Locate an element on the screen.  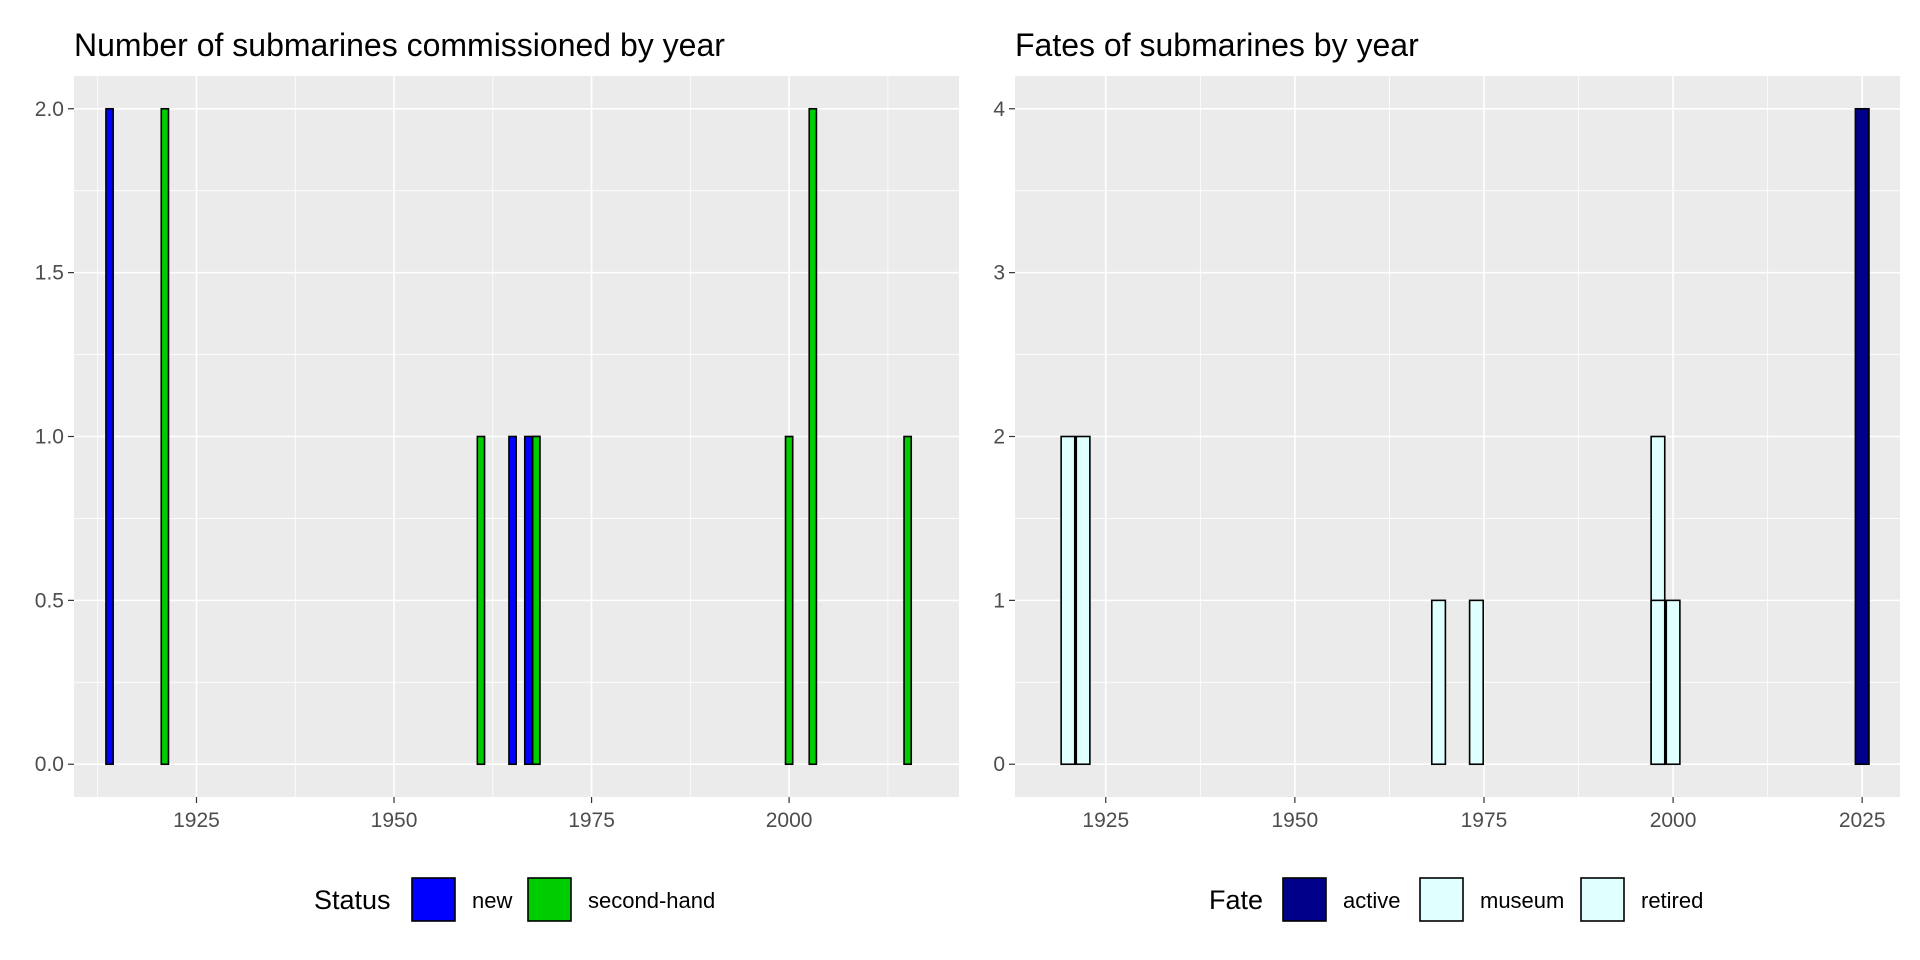
legend-title: Fate is located at coordinates (1236, 900).